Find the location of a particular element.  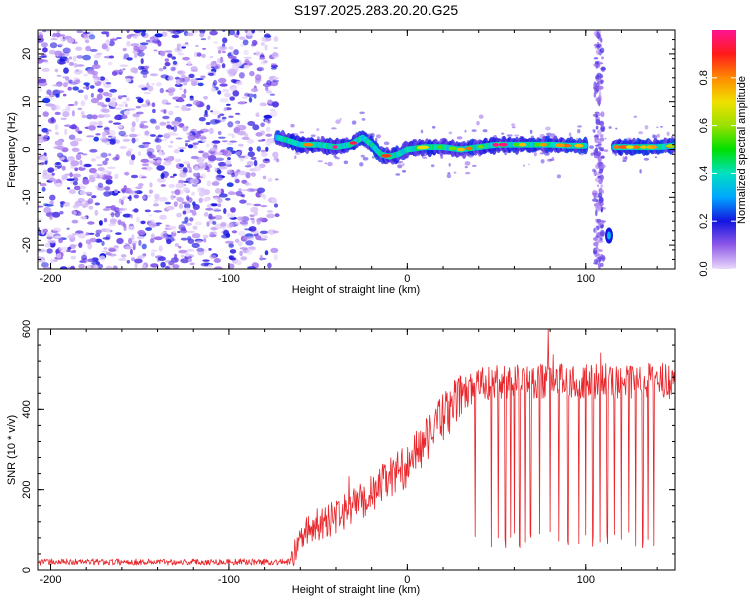

x-tick-label: -200 is located at coordinates (50, 580).